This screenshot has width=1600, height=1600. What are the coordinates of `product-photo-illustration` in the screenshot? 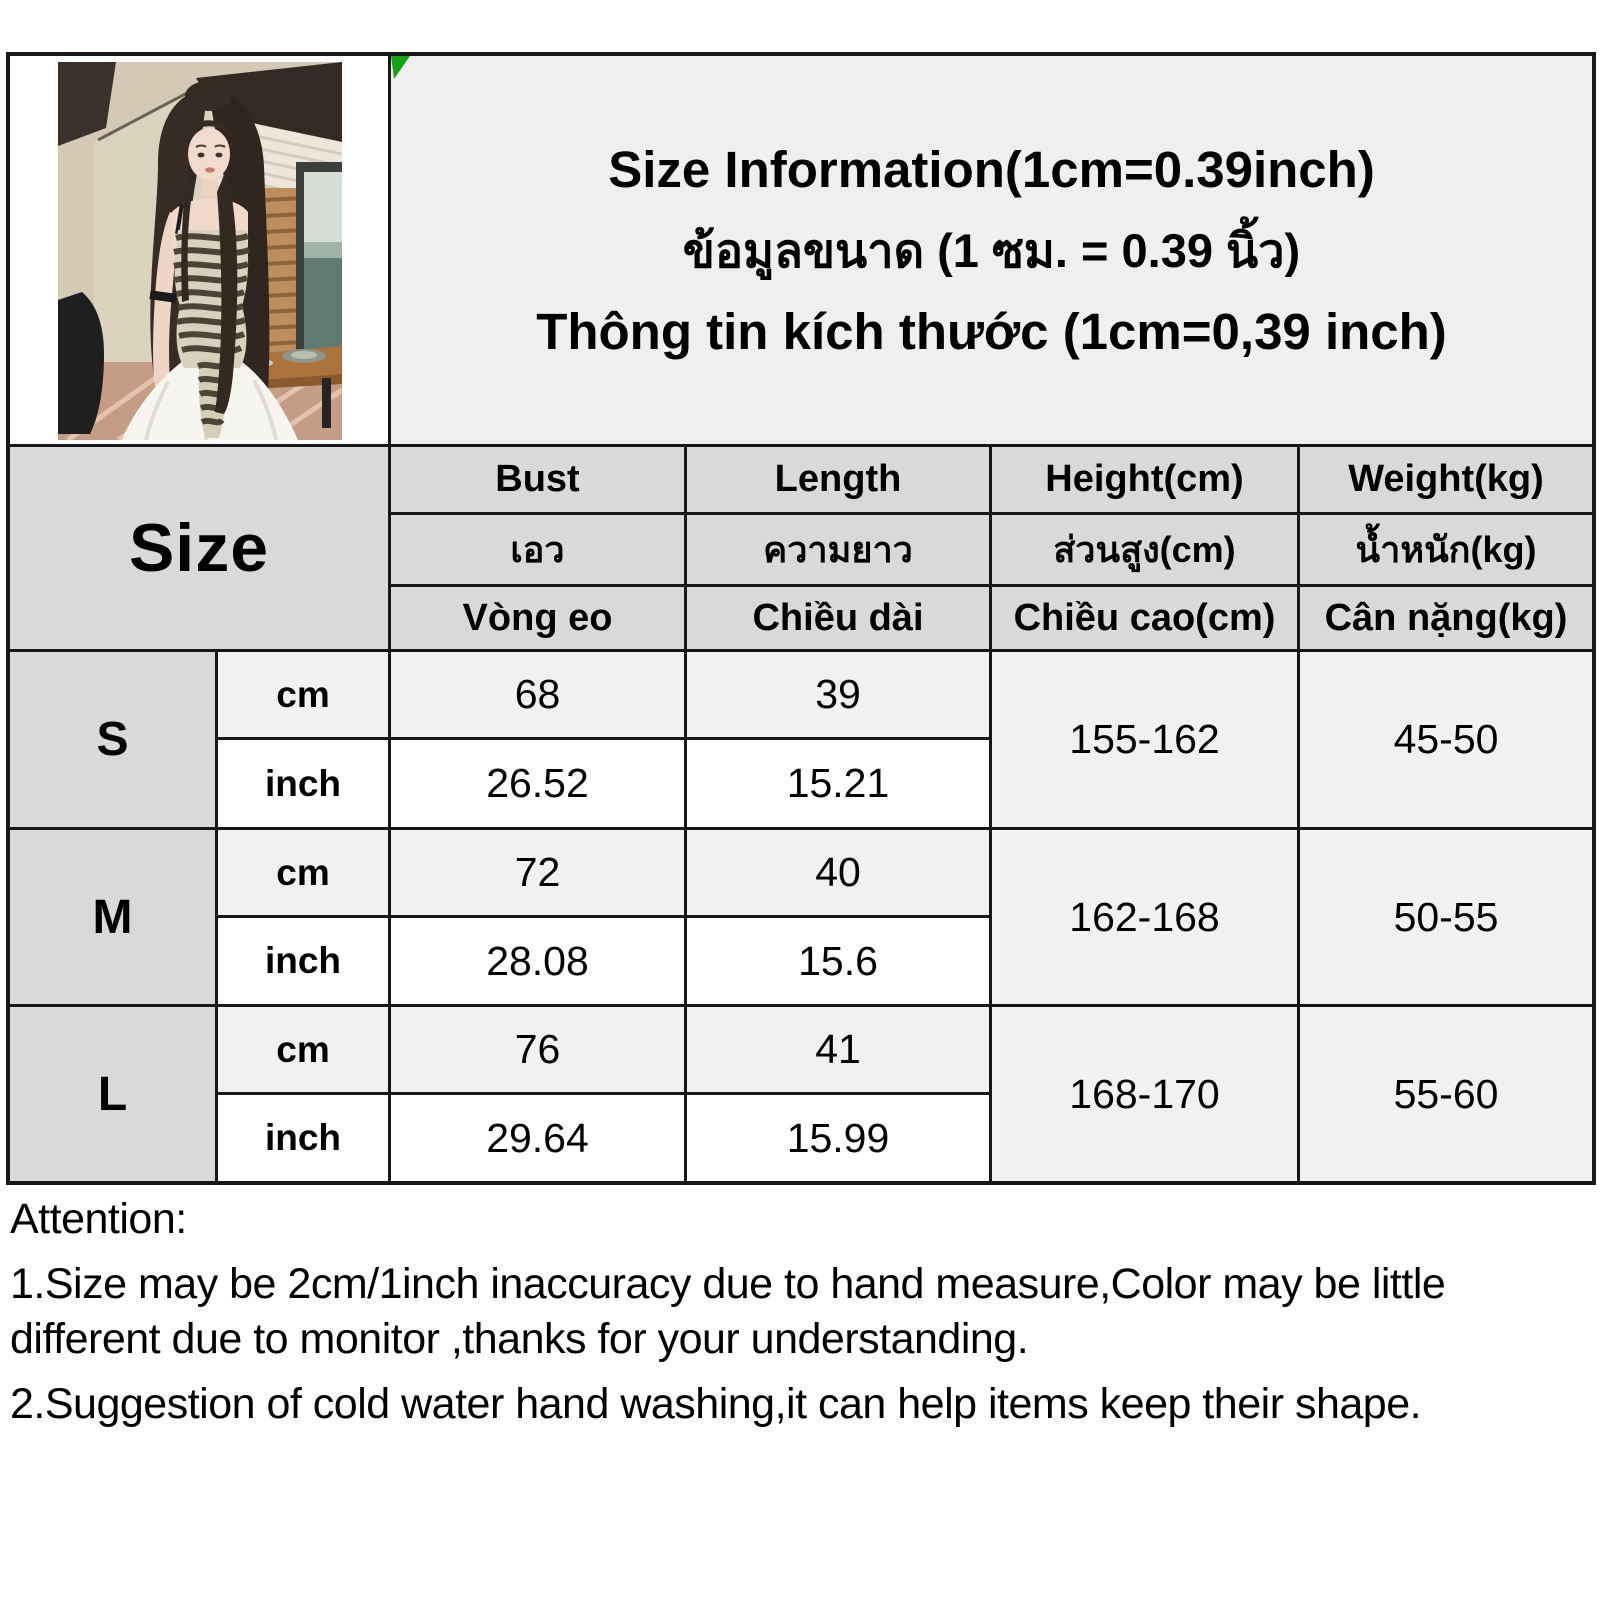 It's located at (200, 251).